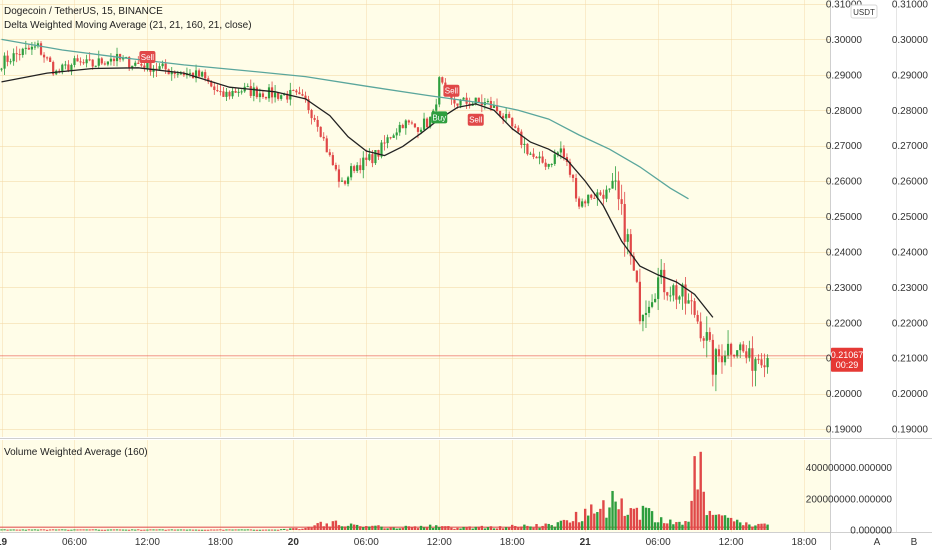  I want to click on price-tick-label-secondary: 0.22000, so click(910, 323).